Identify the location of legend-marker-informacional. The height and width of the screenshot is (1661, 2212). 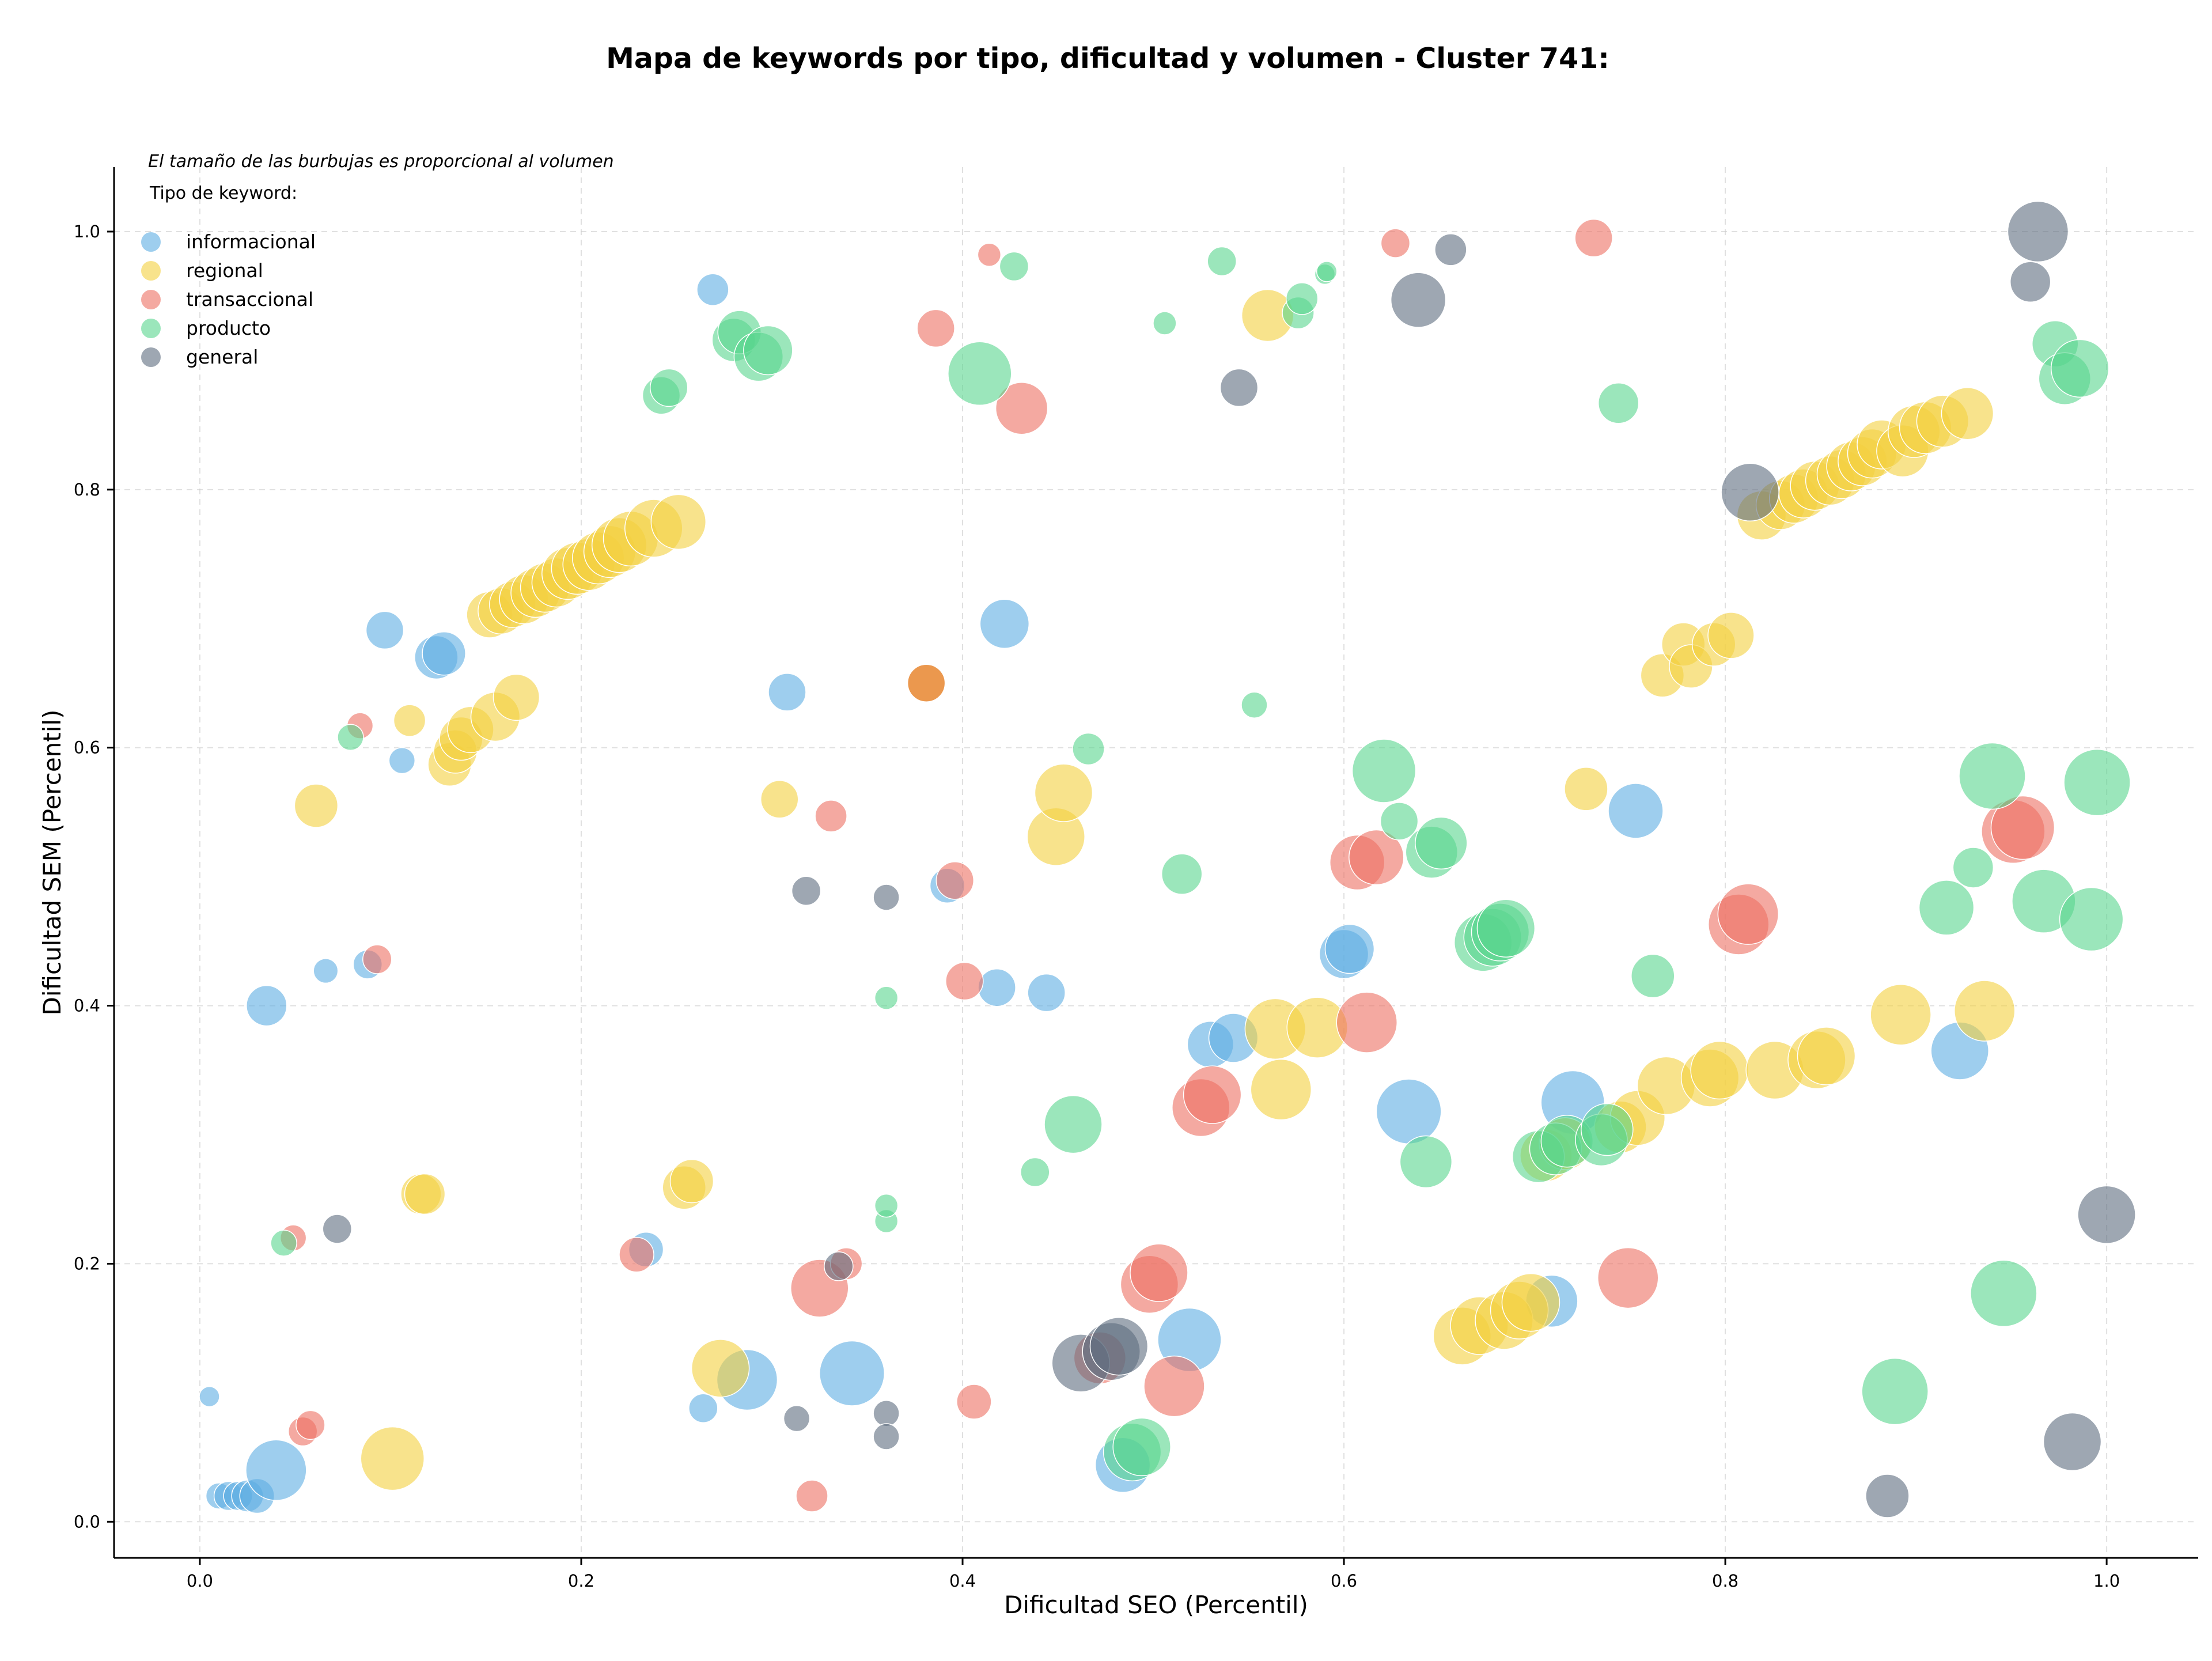
(151, 242).